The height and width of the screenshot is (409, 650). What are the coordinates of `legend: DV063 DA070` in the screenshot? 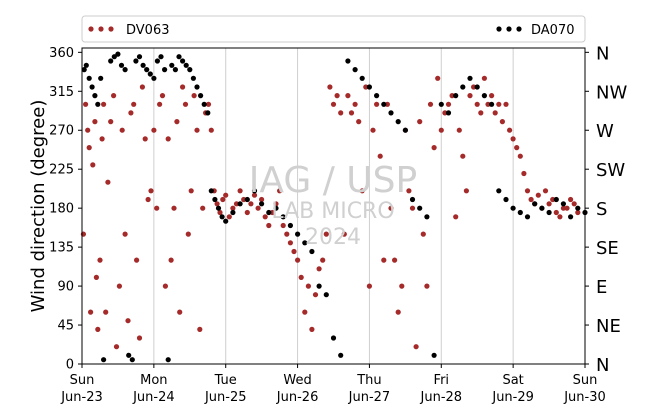 It's located at (333, 29).